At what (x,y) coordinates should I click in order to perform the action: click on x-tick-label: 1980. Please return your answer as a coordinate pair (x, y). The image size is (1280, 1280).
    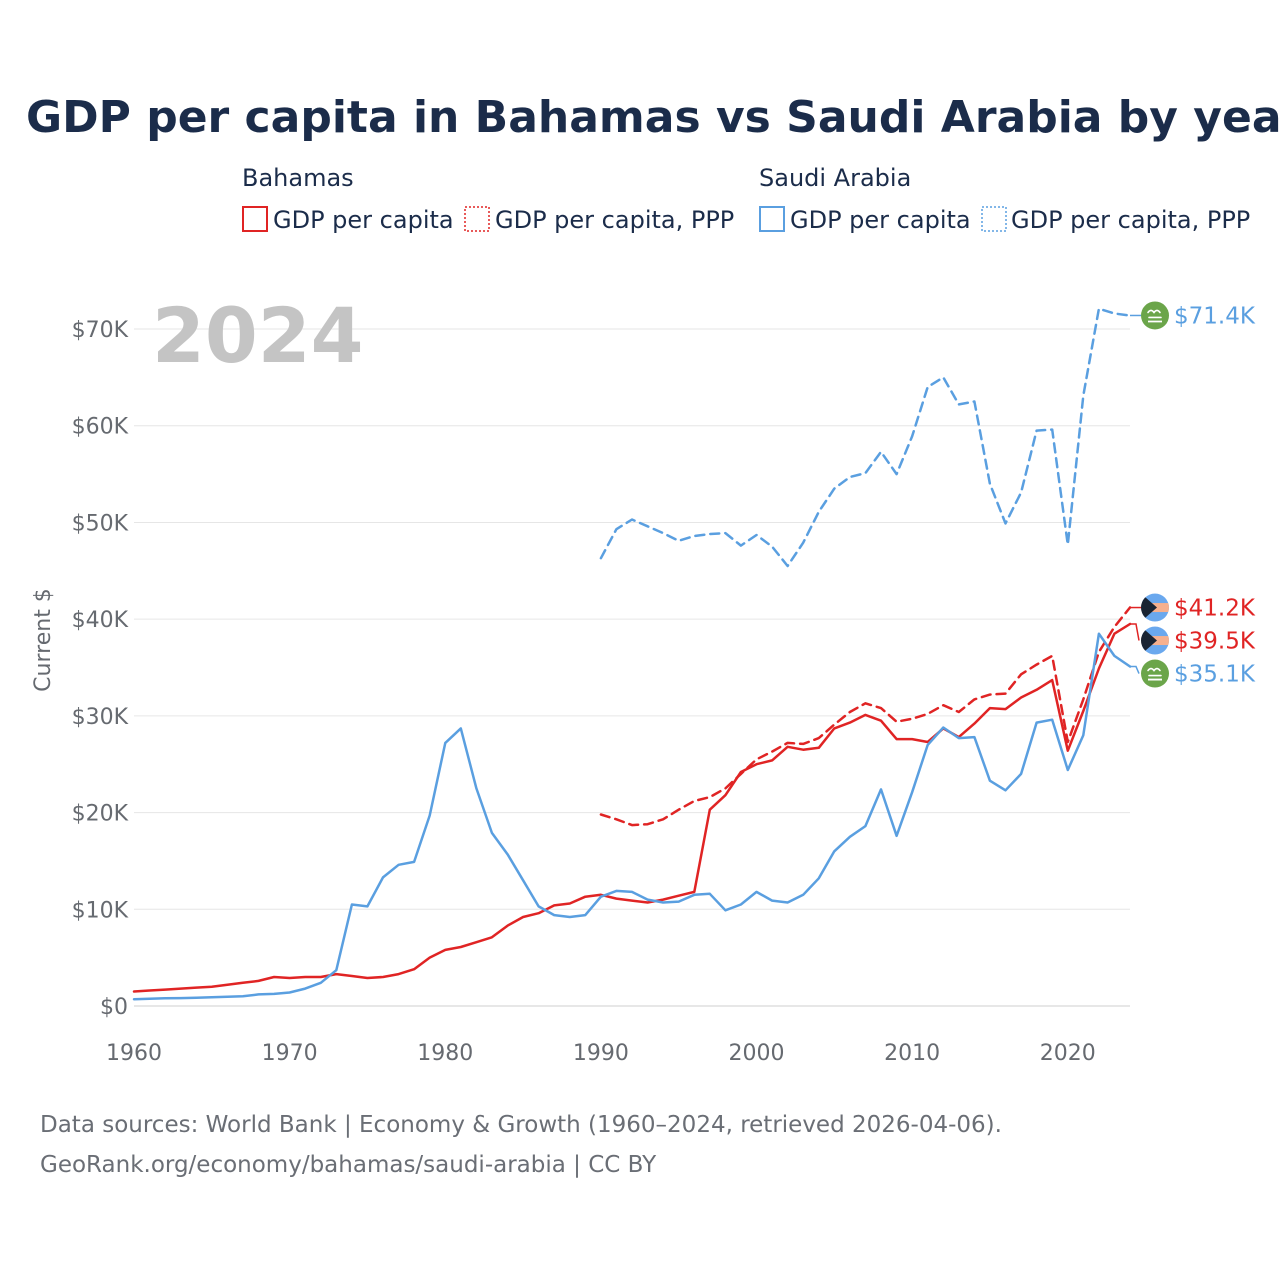
    Looking at the image, I should click on (445, 1053).